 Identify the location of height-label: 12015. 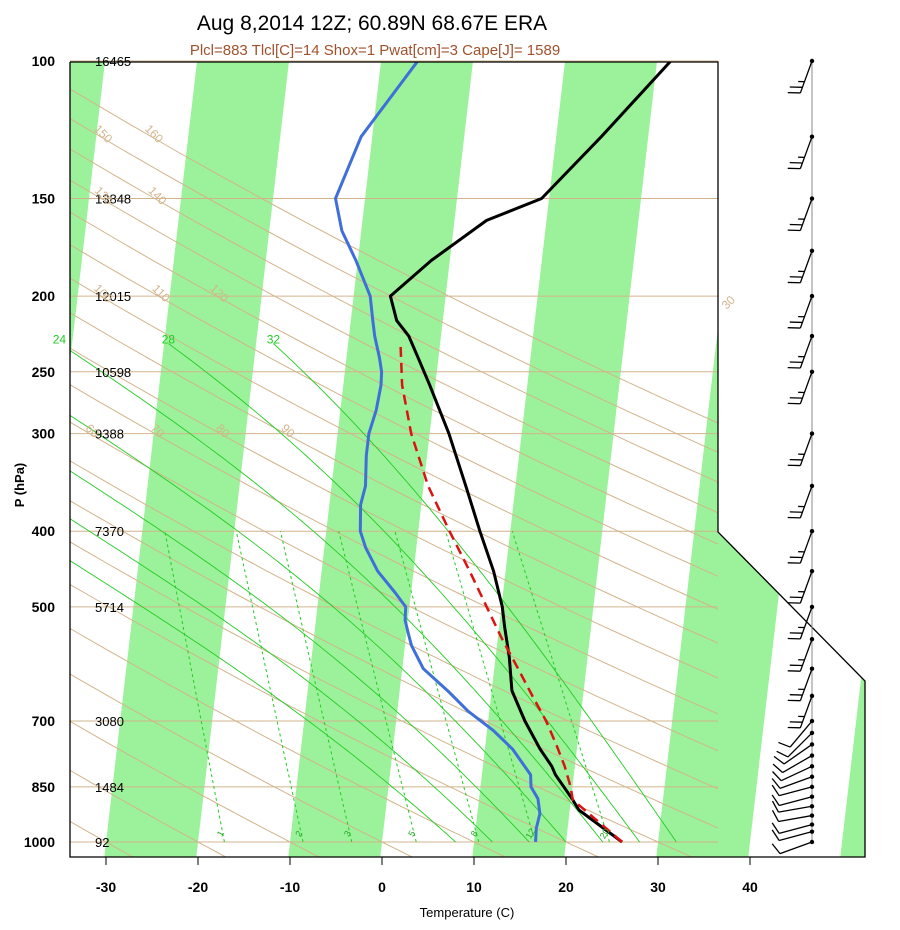
(113, 296).